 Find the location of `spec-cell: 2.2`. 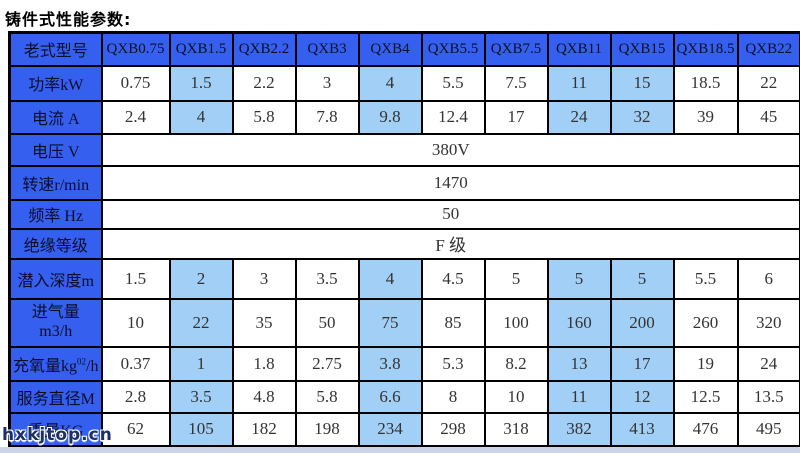

spec-cell: 2.2 is located at coordinates (264, 83).